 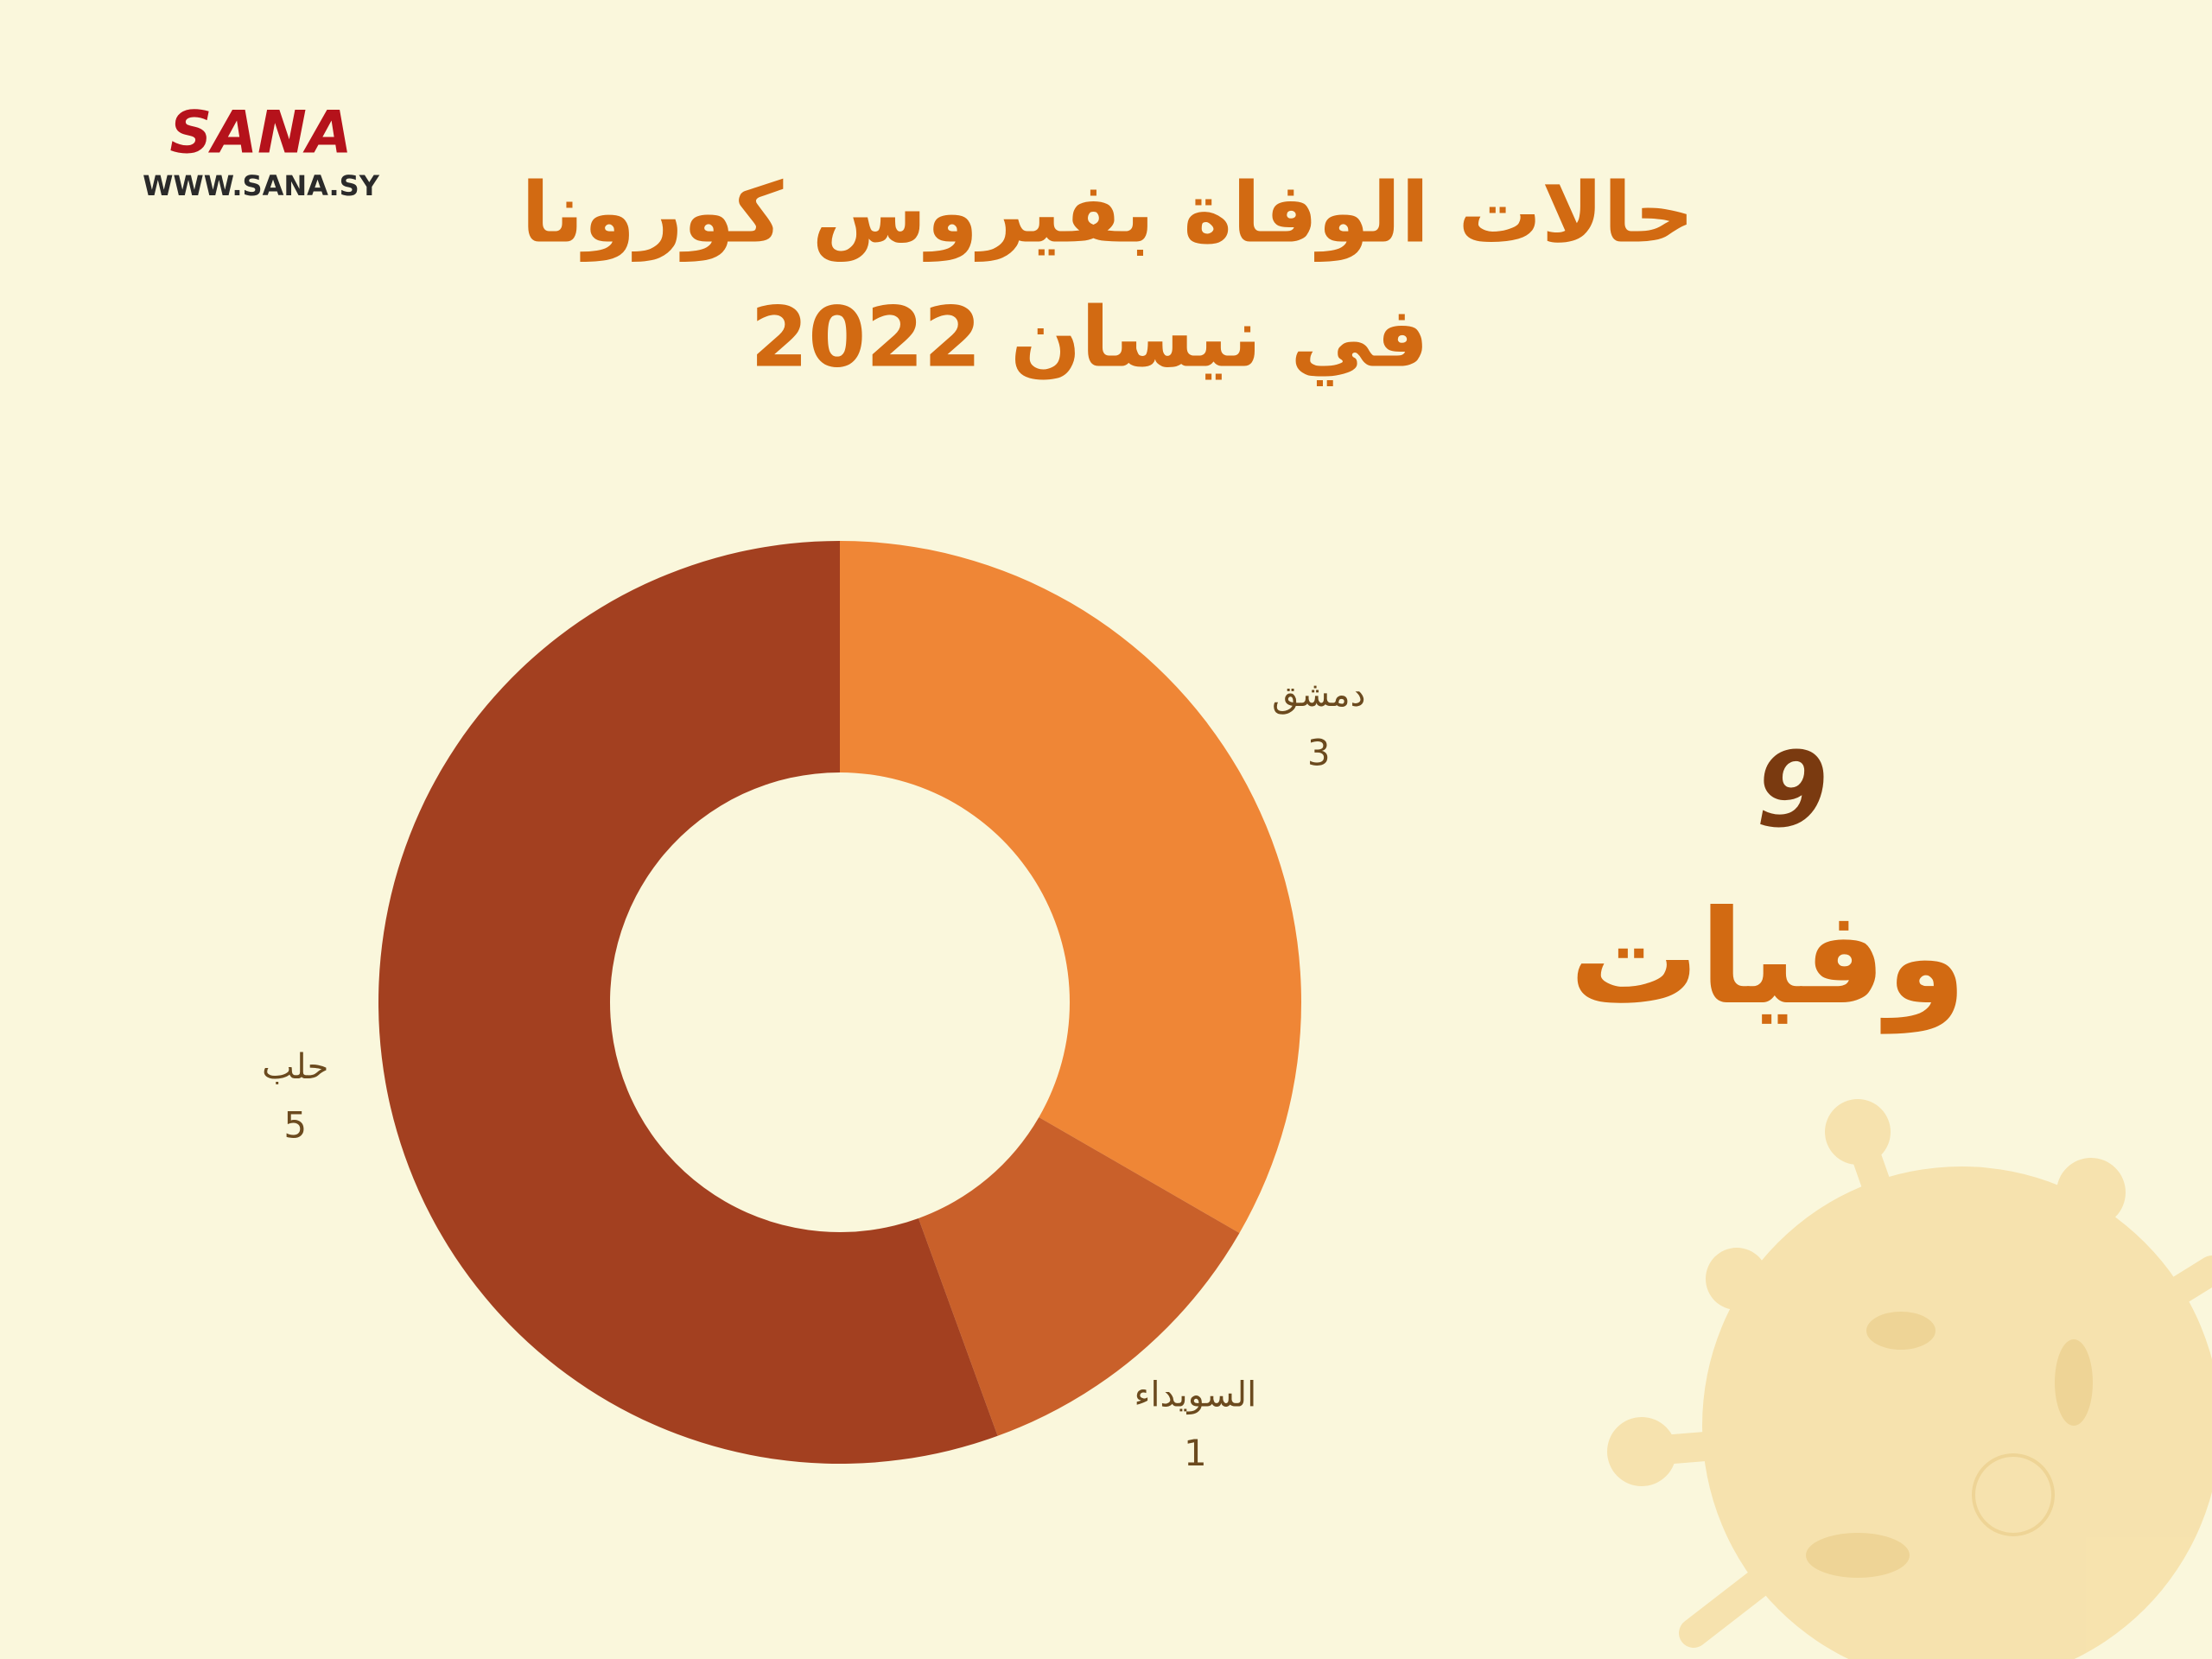 What do you see at coordinates (1196, 1394) in the screenshot?
I see `segment-label: السويداء` at bounding box center [1196, 1394].